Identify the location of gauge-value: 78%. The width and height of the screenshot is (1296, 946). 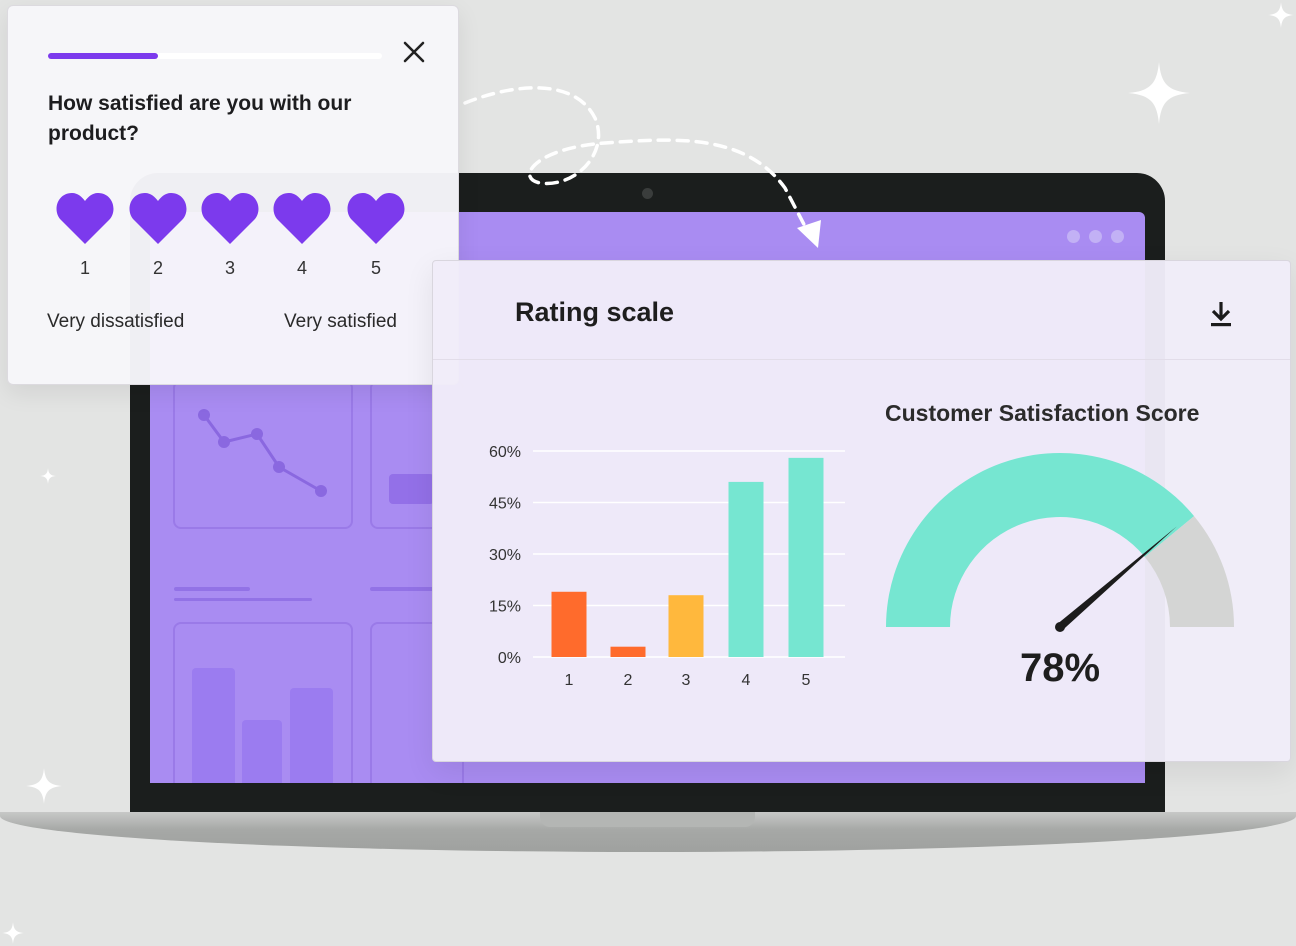
(1060, 668).